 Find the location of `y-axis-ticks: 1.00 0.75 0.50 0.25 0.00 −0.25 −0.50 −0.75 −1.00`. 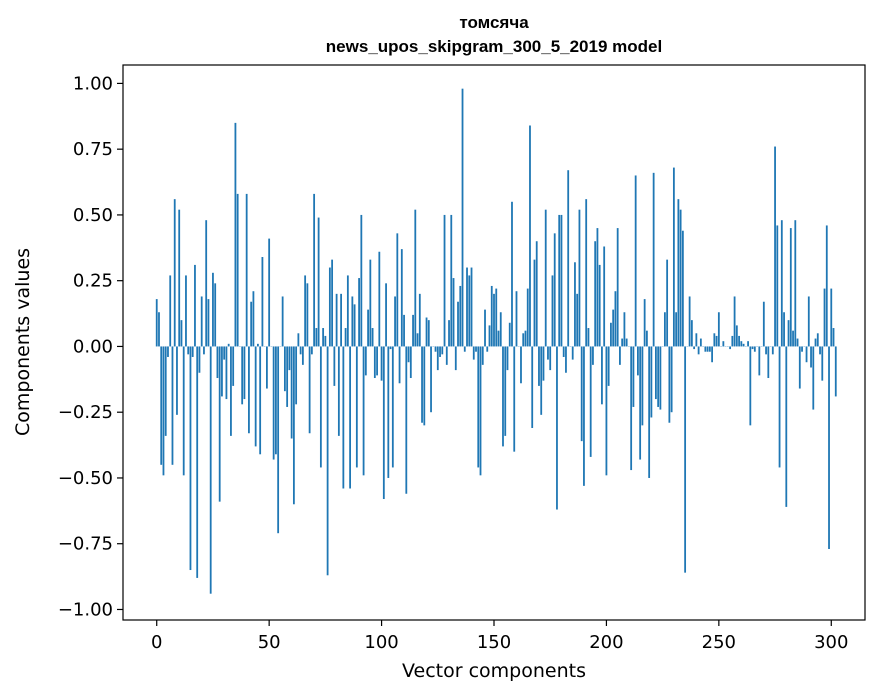

y-axis-ticks: 1.00 0.75 0.50 0.25 0.00 −0.25 −0.50 −0.75 −1.00 is located at coordinates (90, 346).